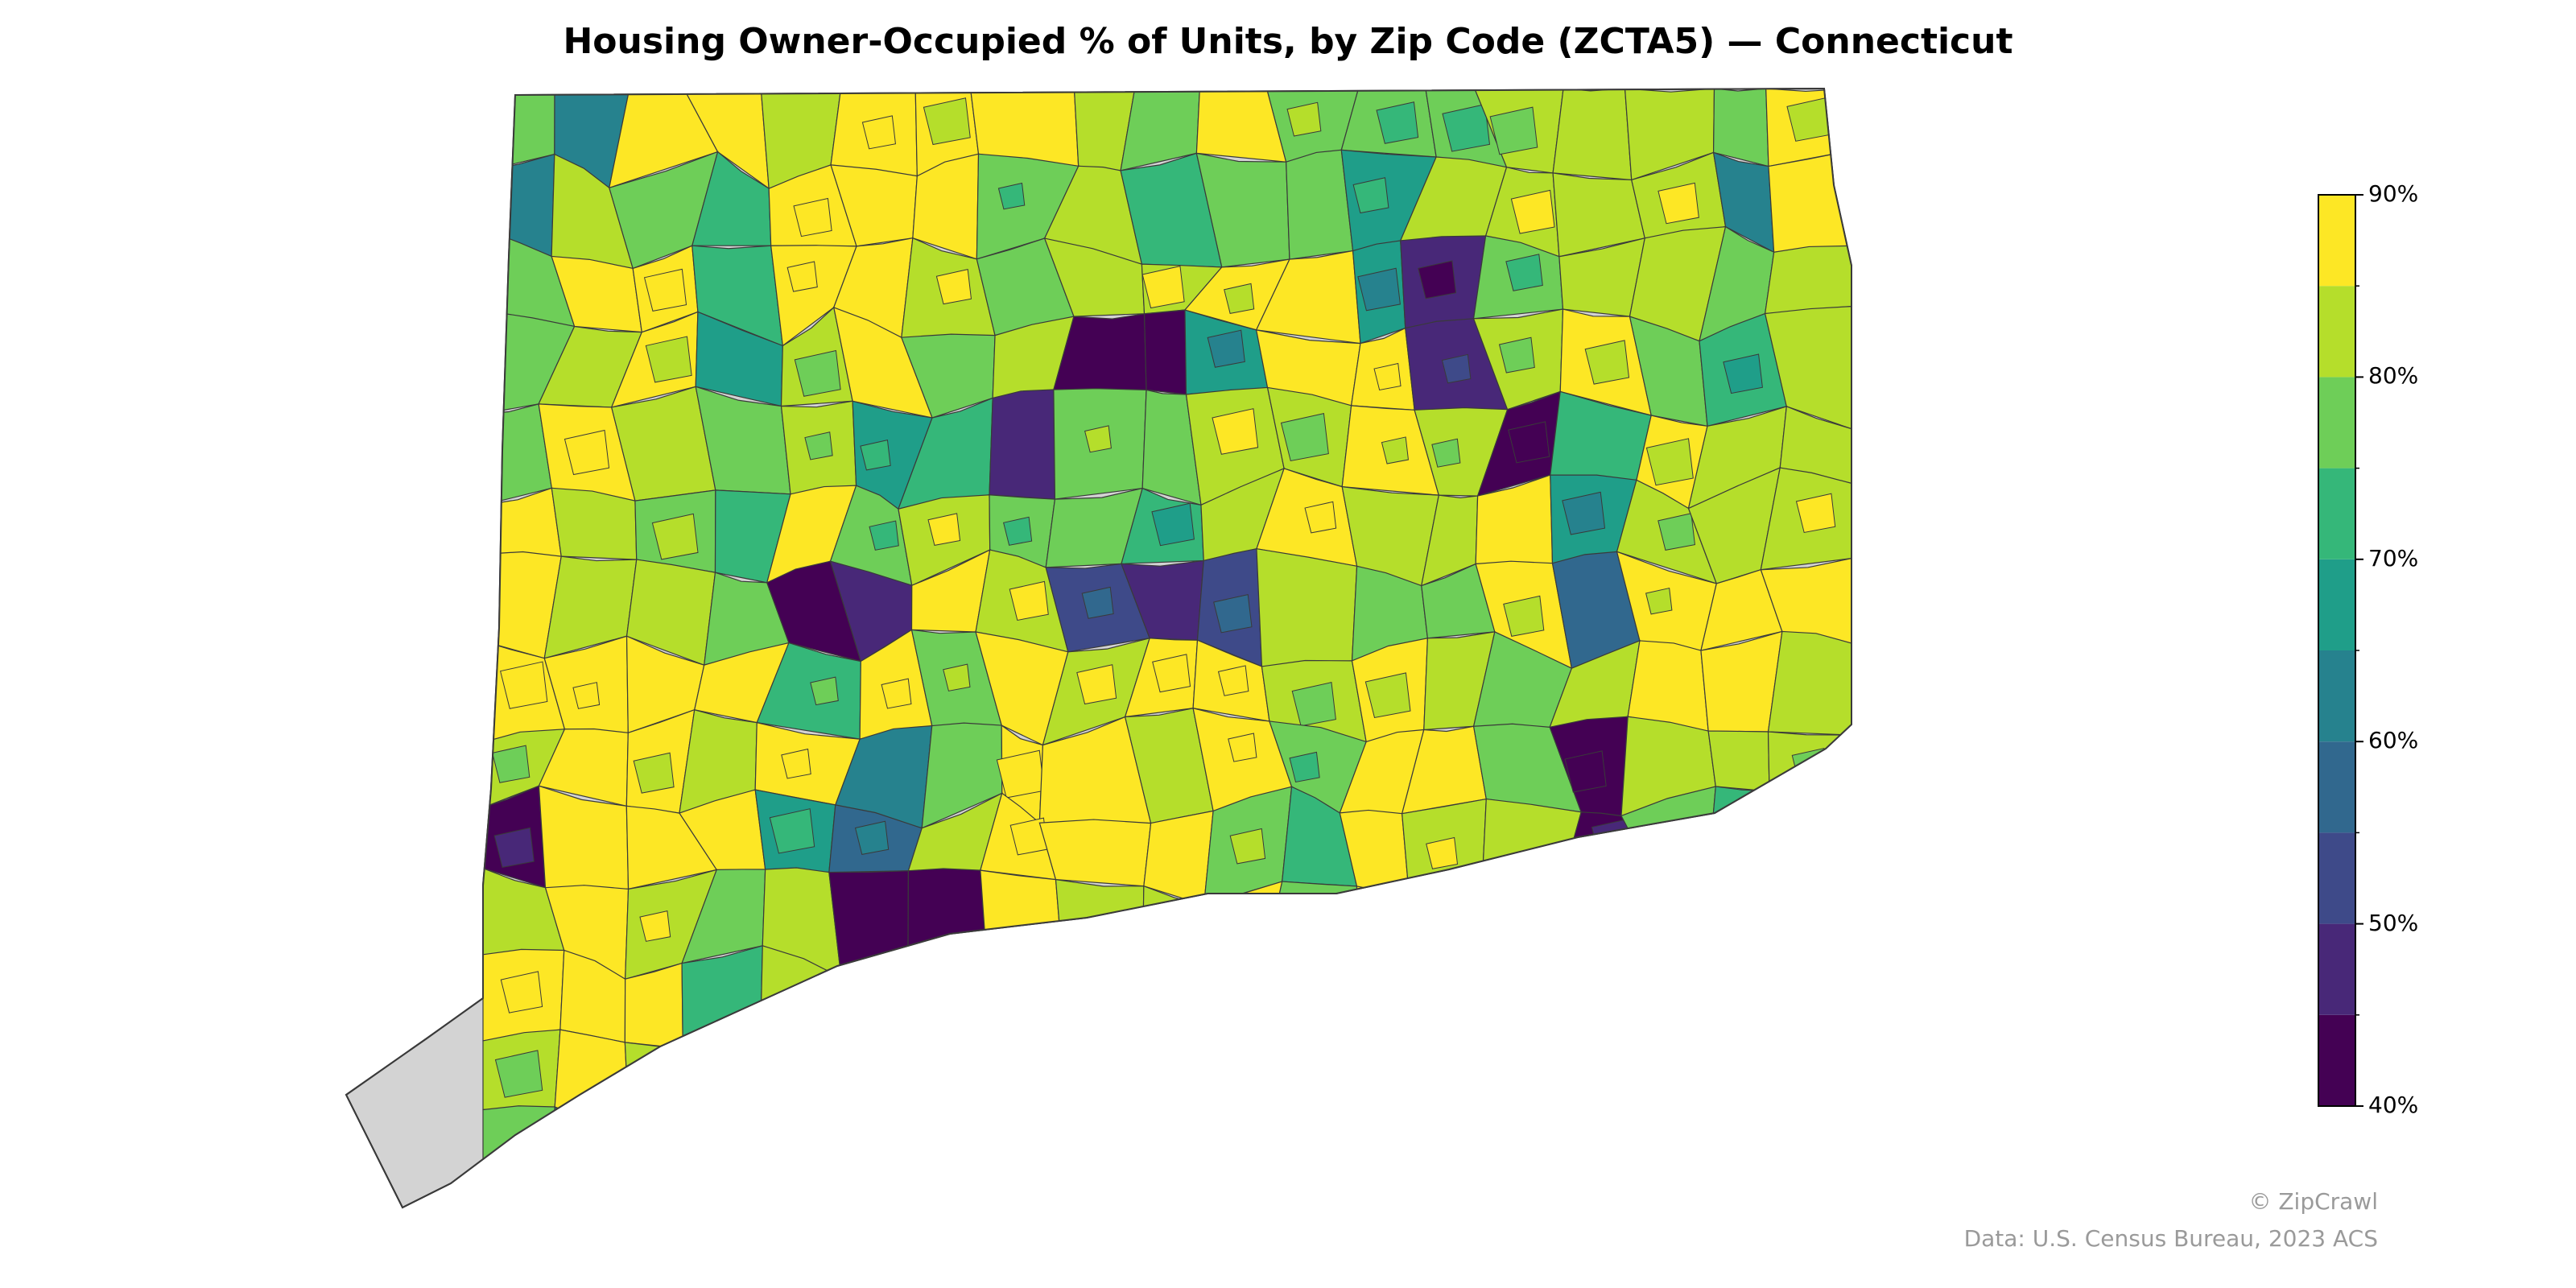 This screenshot has width=2576, height=1288. I want to click on colorbar-tick-label: 90%, so click(2393, 193).